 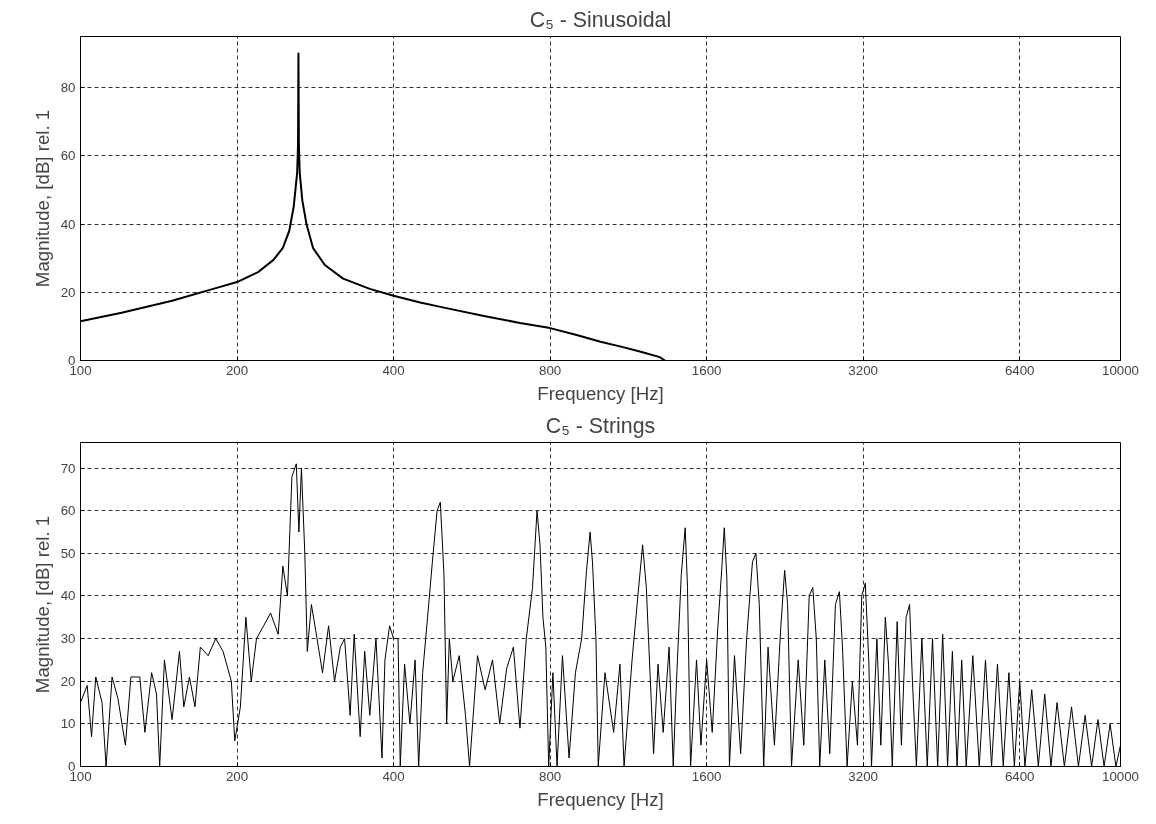 I want to click on y-tick-label: 50, so click(x=68, y=553).